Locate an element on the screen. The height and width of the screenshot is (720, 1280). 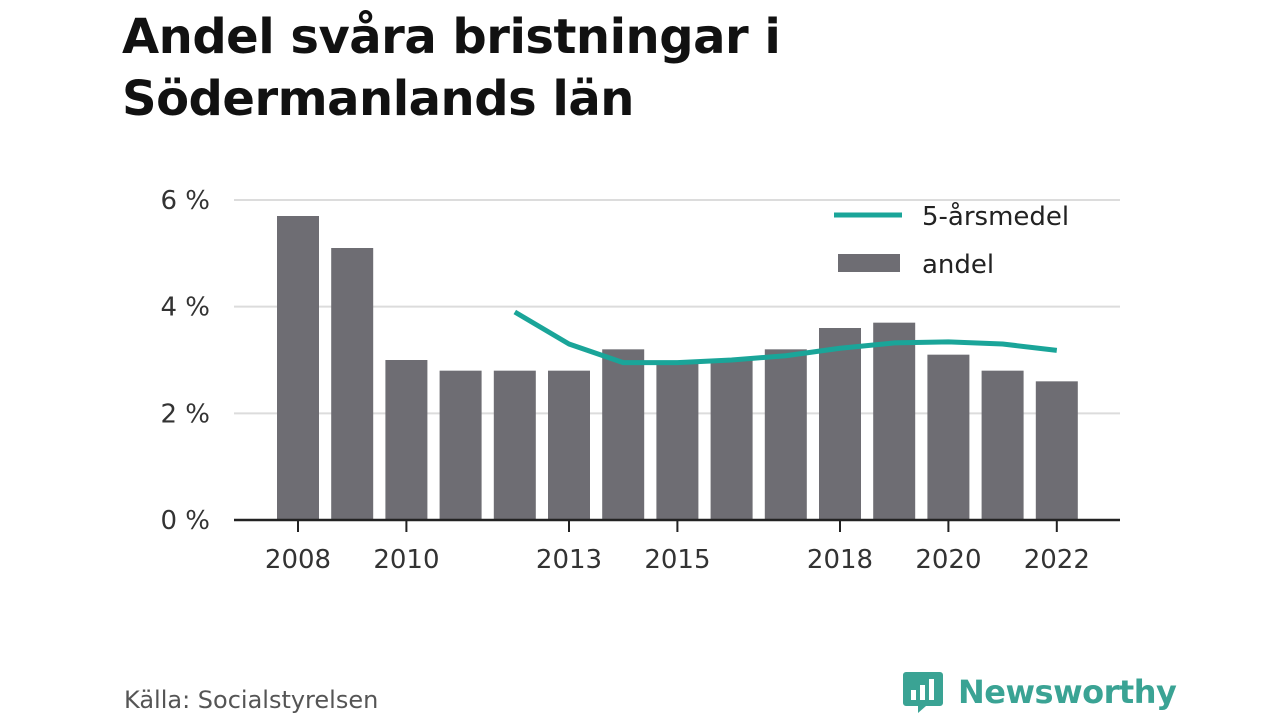
legend-swatch-andel is located at coordinates (869, 263).